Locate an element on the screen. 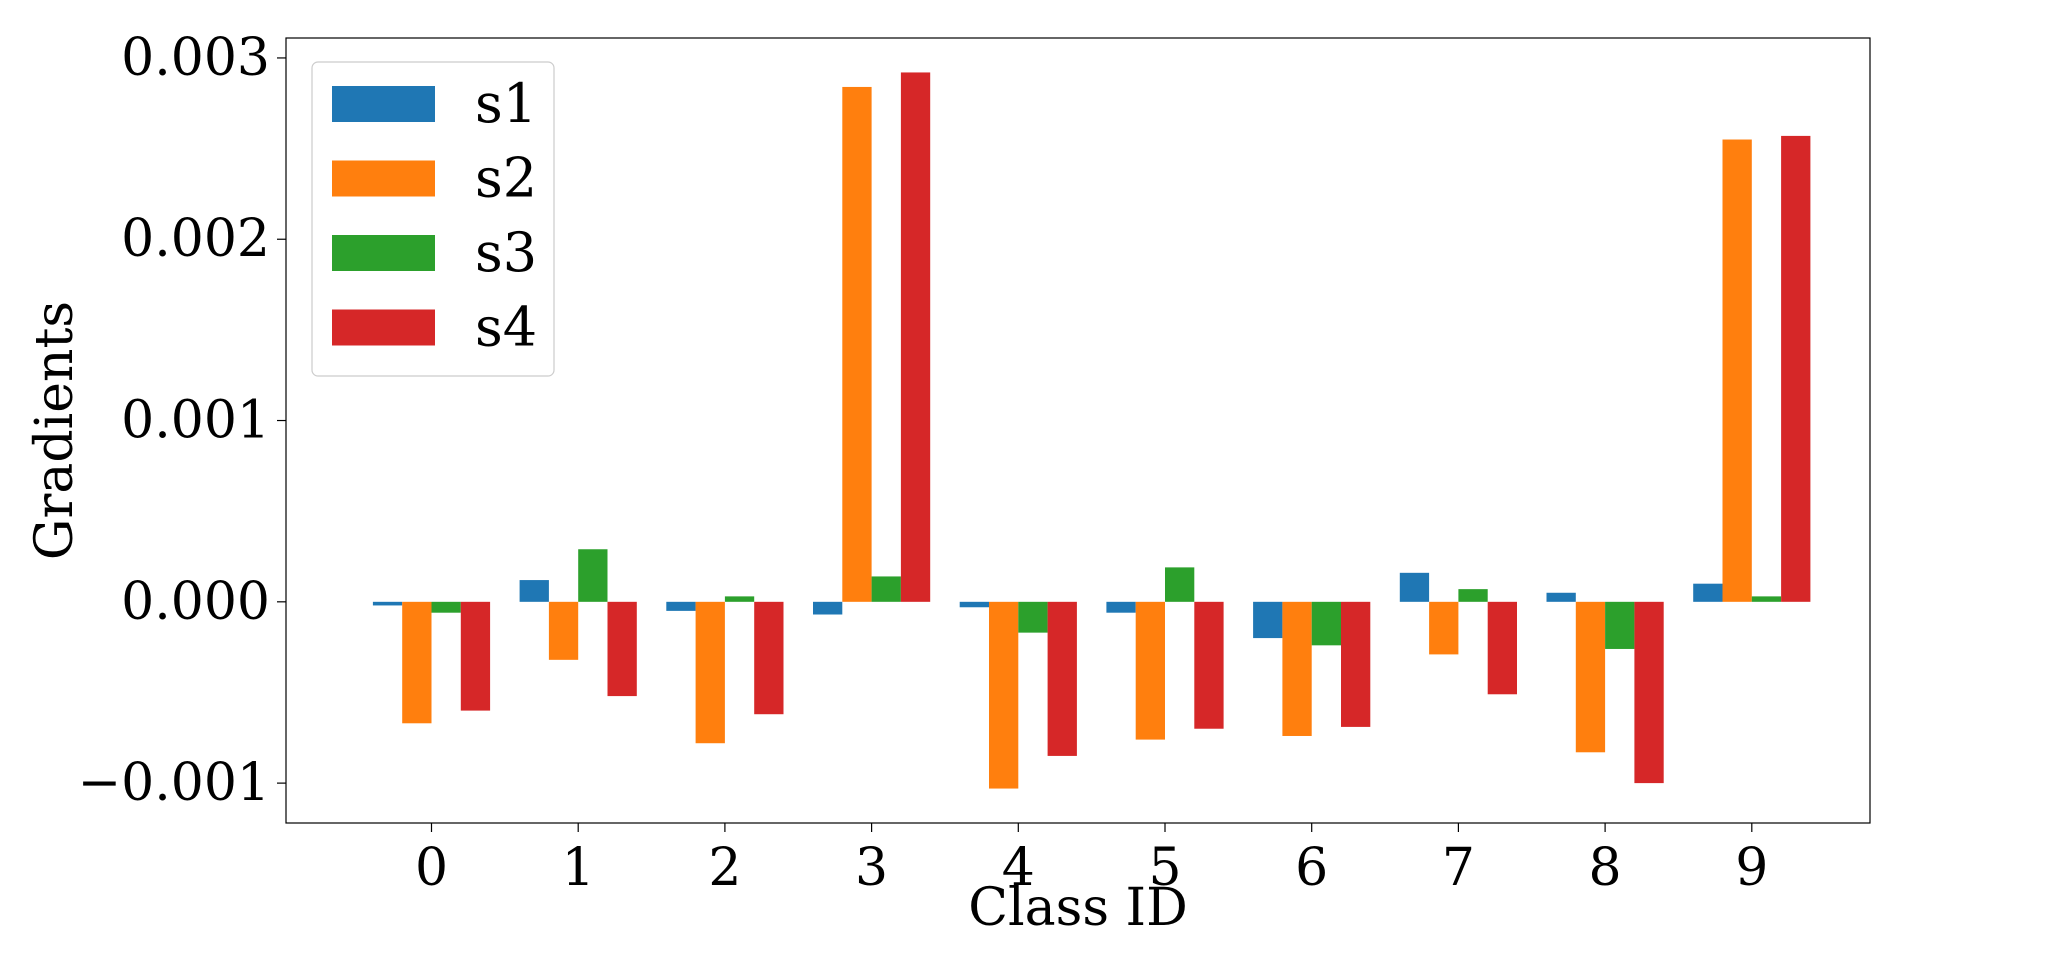  y-tick-label: 0.002 is located at coordinates (195, 239).